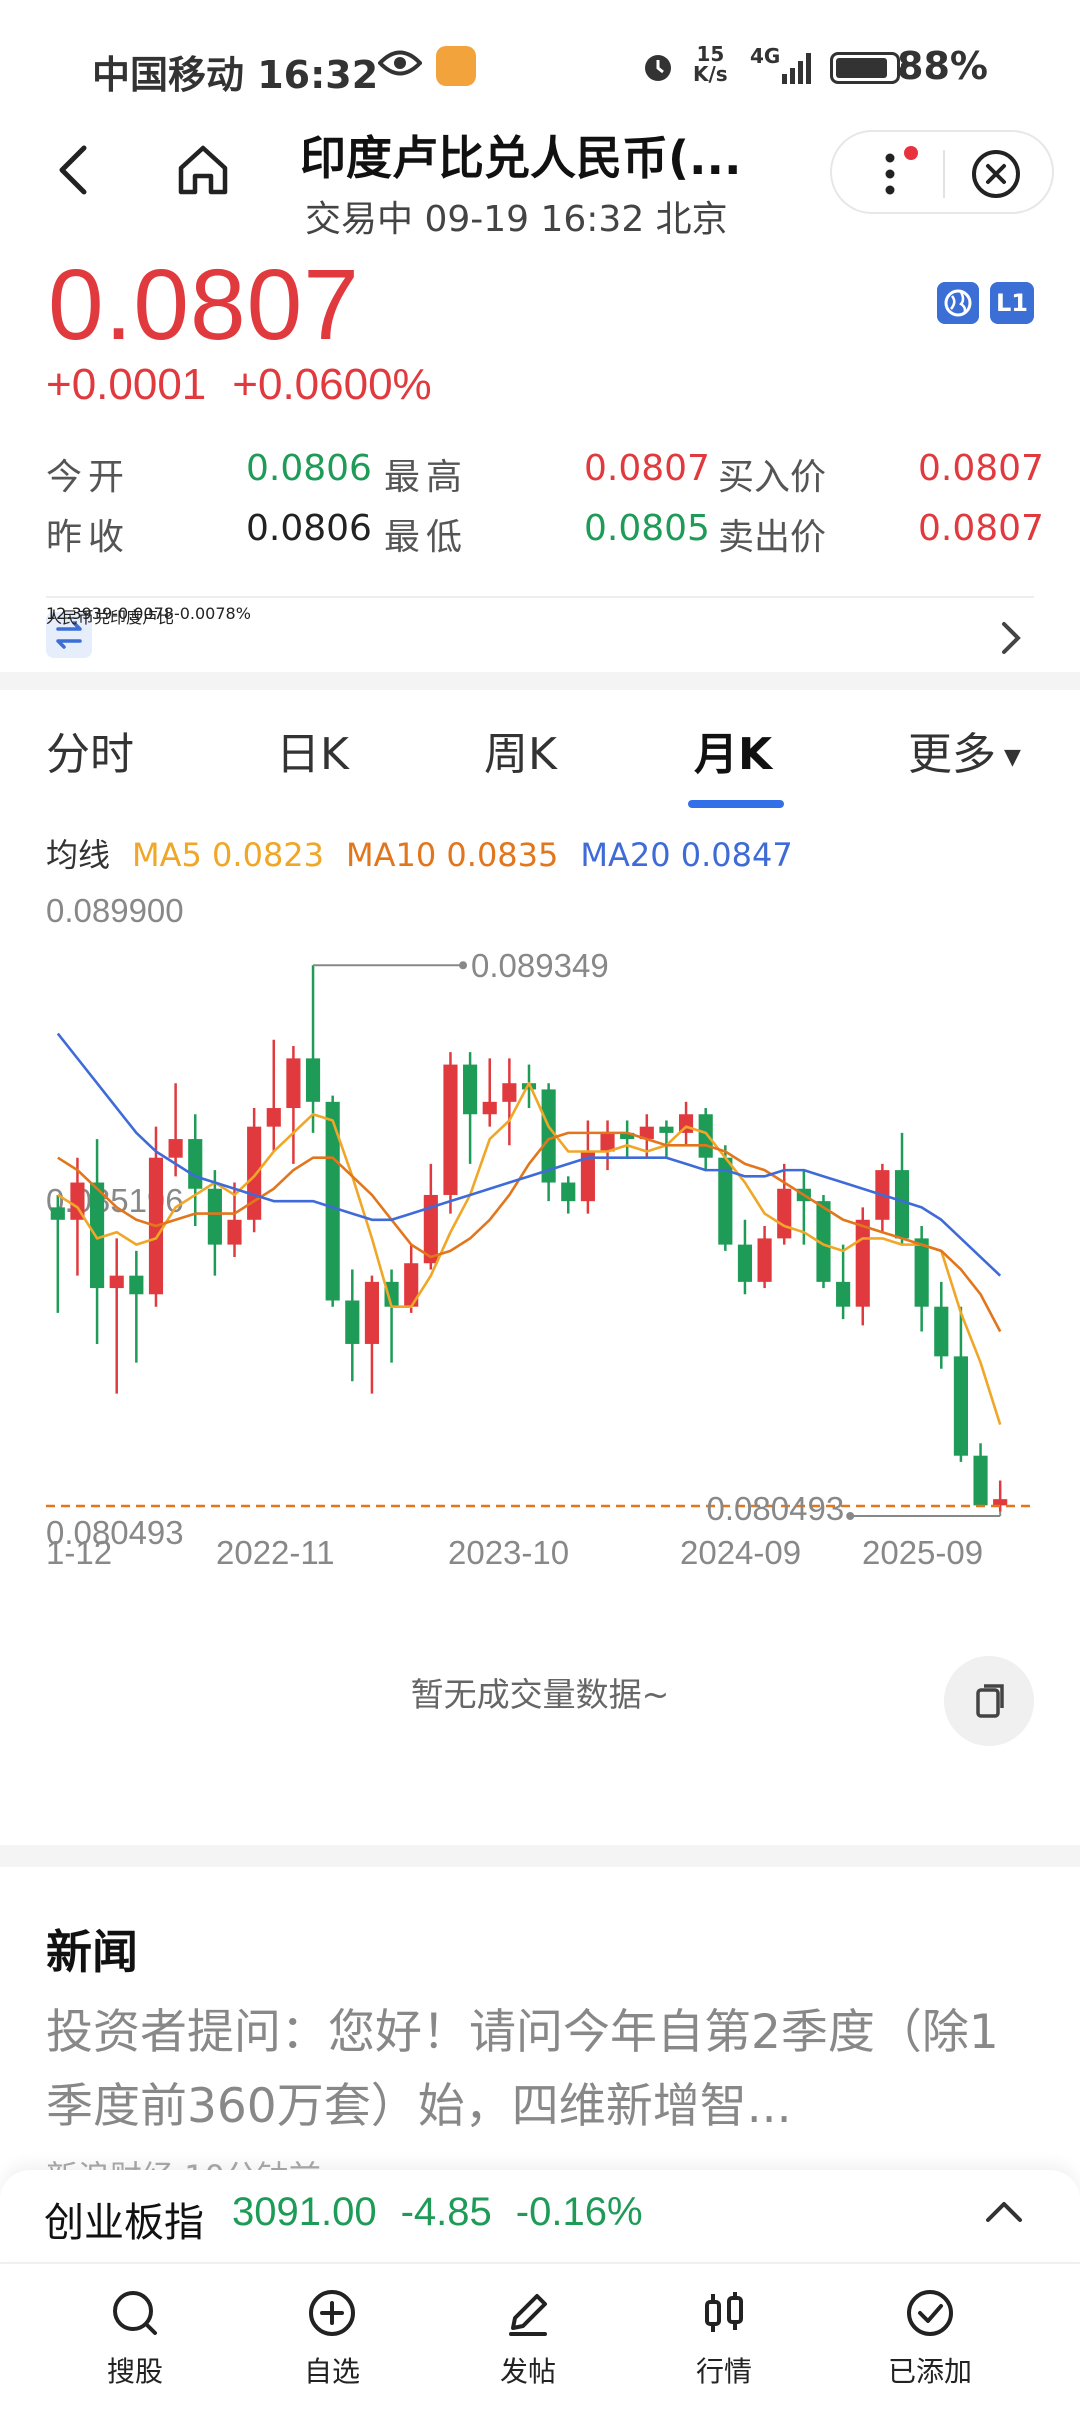  What do you see at coordinates (922, 1552) in the screenshot?
I see `x-axis-label: 2025-09` at bounding box center [922, 1552].